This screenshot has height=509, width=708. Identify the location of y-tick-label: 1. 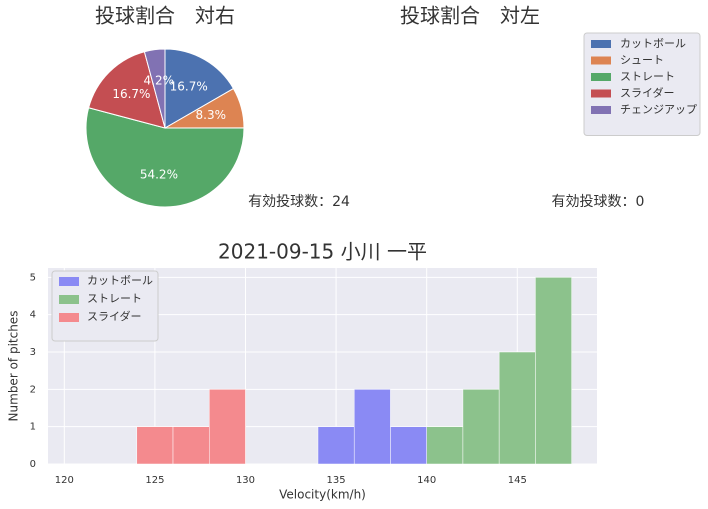
(33, 427).